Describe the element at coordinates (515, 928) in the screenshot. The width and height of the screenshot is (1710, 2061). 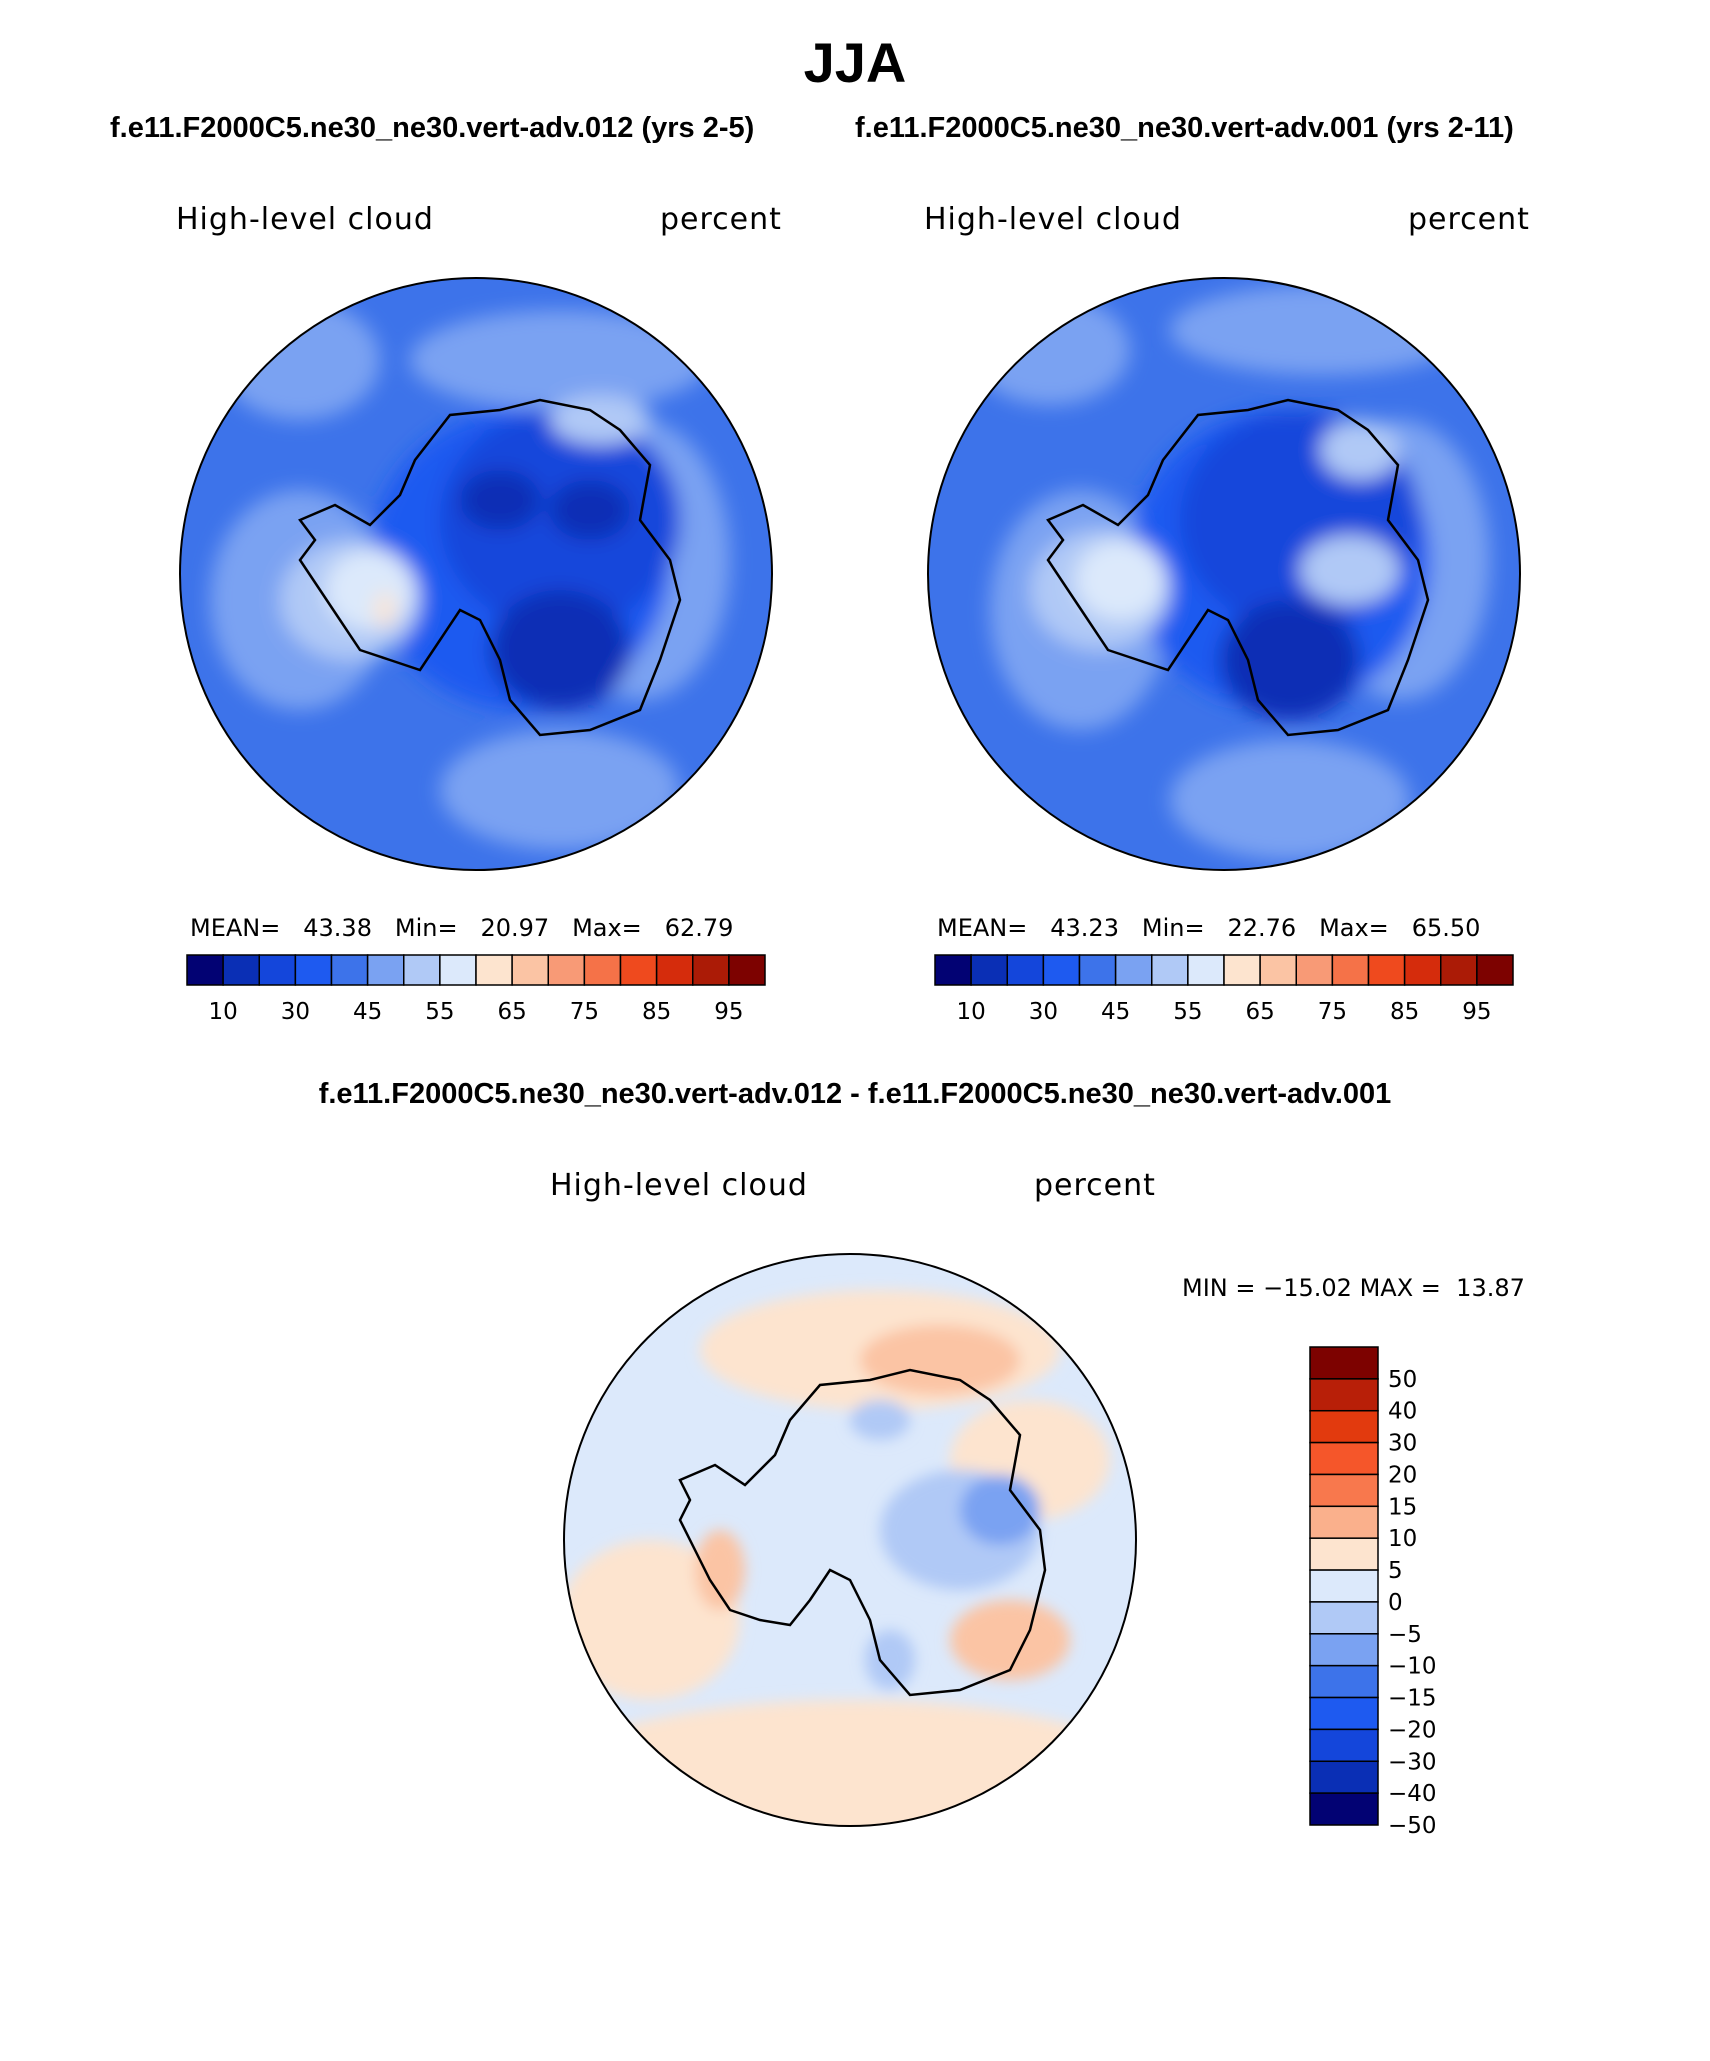
I see `panel1-min-value: 20.97` at that location.